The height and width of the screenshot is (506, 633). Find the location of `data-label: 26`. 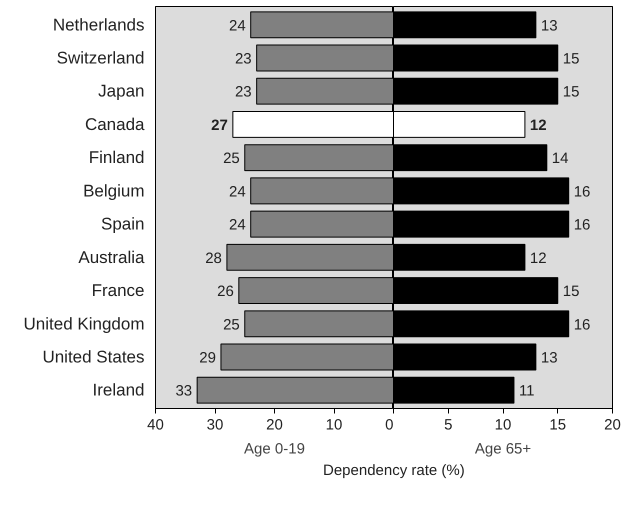

data-label: 26 is located at coordinates (225, 291).